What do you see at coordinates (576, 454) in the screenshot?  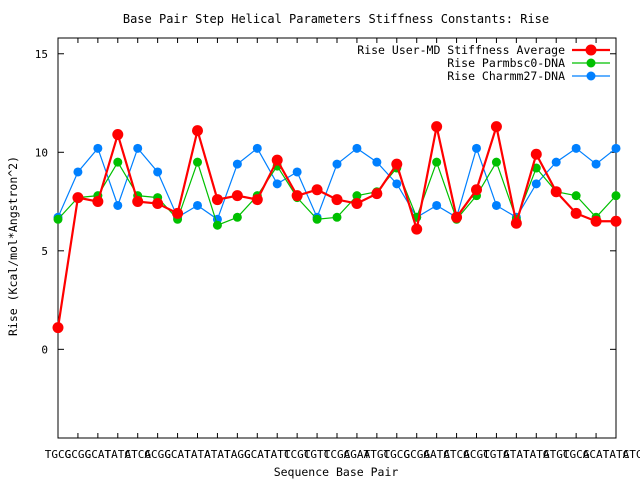 I see `x-tick-label: TGCA` at bounding box center [576, 454].